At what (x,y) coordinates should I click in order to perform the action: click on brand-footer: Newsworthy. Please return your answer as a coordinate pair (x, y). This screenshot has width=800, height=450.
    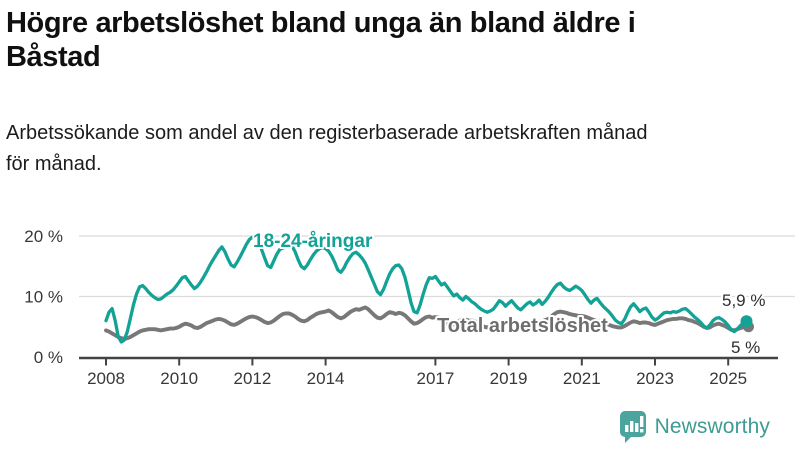
    Looking at the image, I should click on (694, 427).